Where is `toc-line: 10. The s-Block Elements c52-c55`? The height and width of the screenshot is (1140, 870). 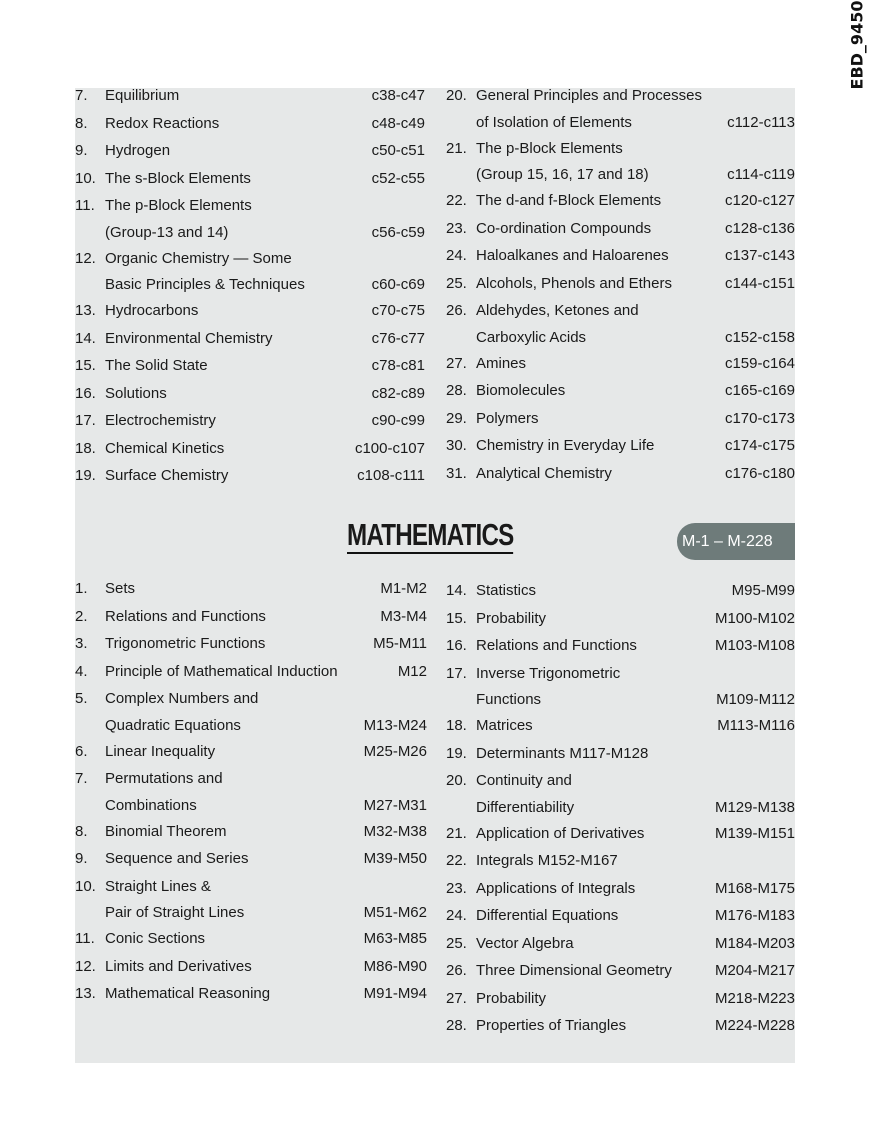 toc-line: 10. The s-Block Elements c52-c55 is located at coordinates (250, 179).